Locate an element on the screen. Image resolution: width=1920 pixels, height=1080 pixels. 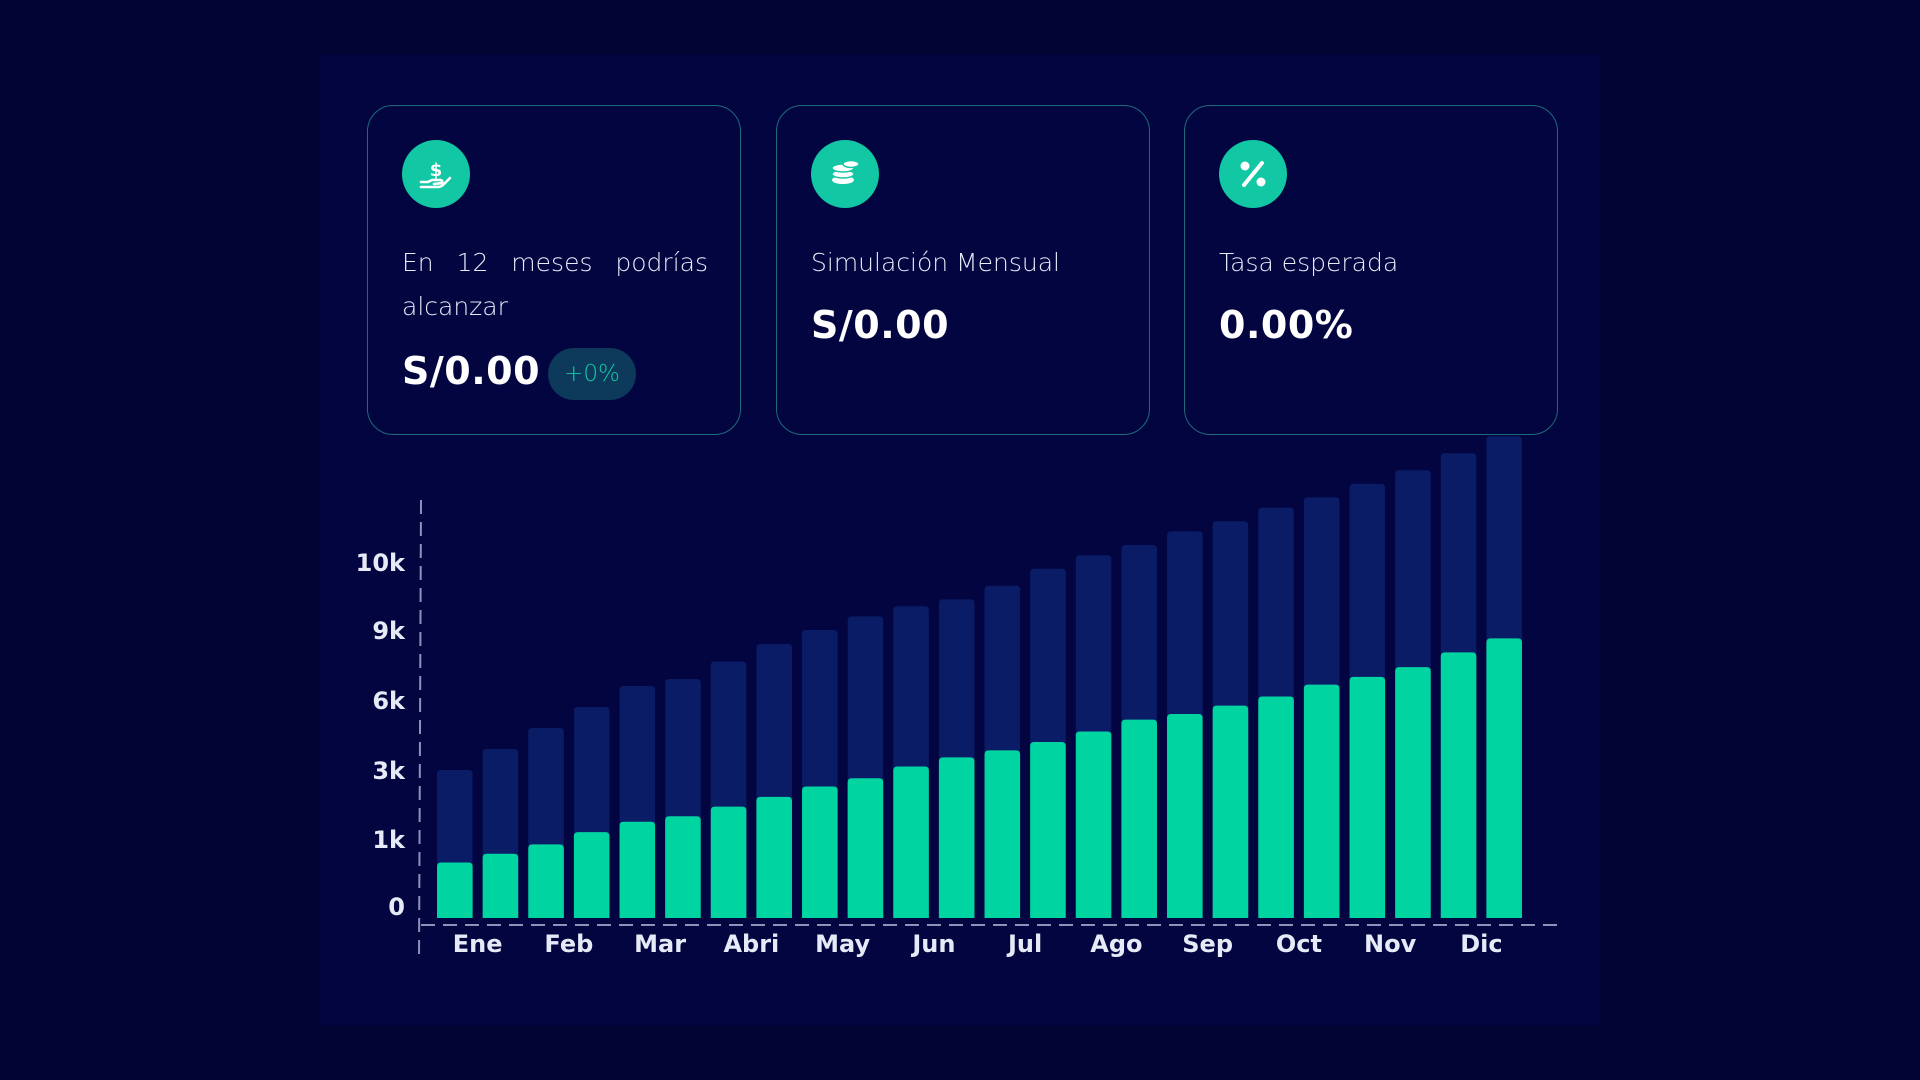
y-tick-label: 3k is located at coordinates (389, 771).